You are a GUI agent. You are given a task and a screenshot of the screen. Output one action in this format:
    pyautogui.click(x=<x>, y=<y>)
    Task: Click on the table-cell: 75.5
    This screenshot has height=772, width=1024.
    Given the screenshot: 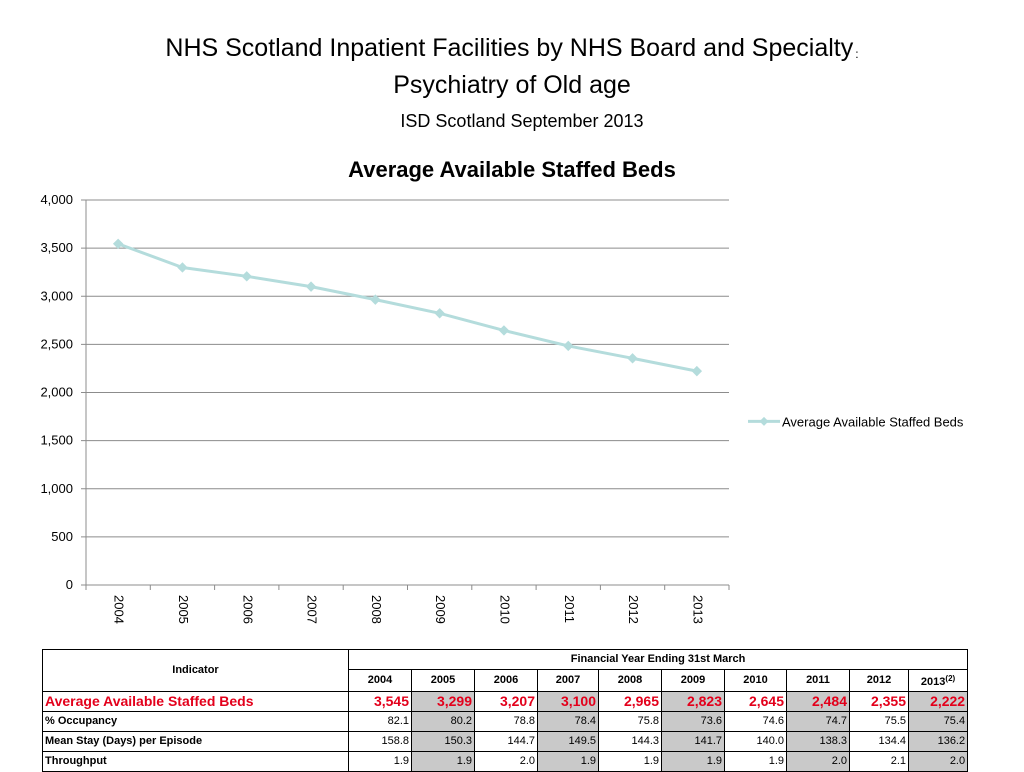 What is the action you would take?
    pyautogui.click(x=879, y=721)
    